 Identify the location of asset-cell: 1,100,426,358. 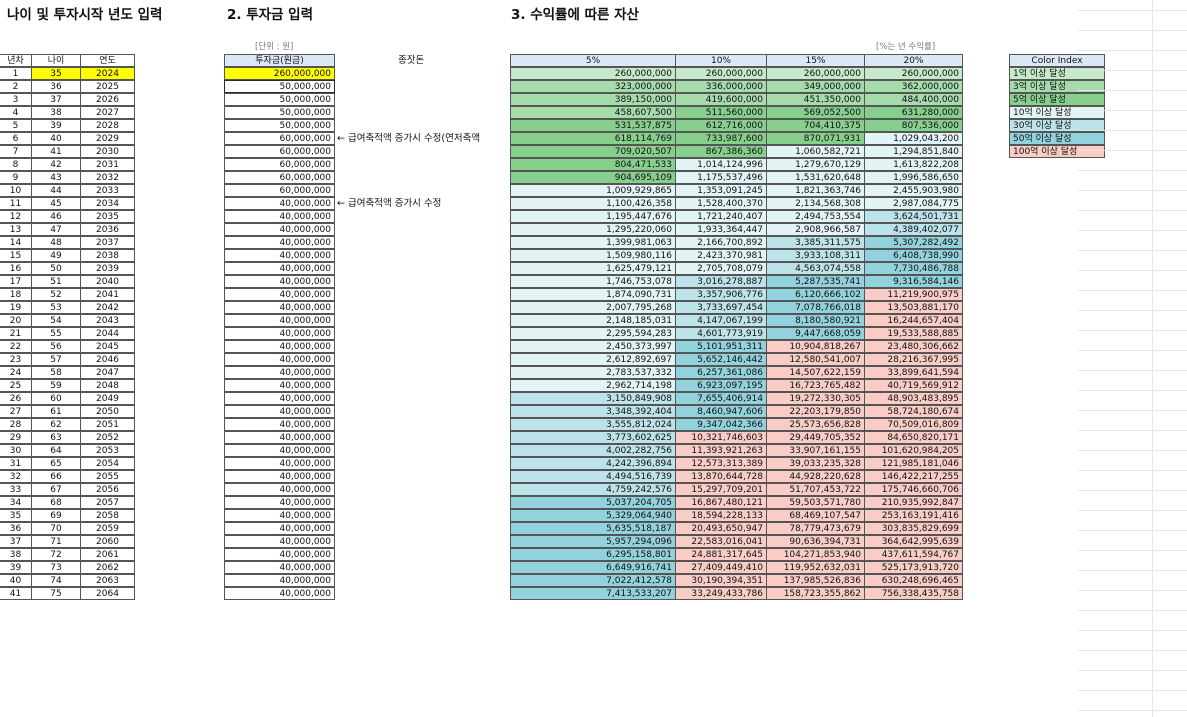
(593, 203).